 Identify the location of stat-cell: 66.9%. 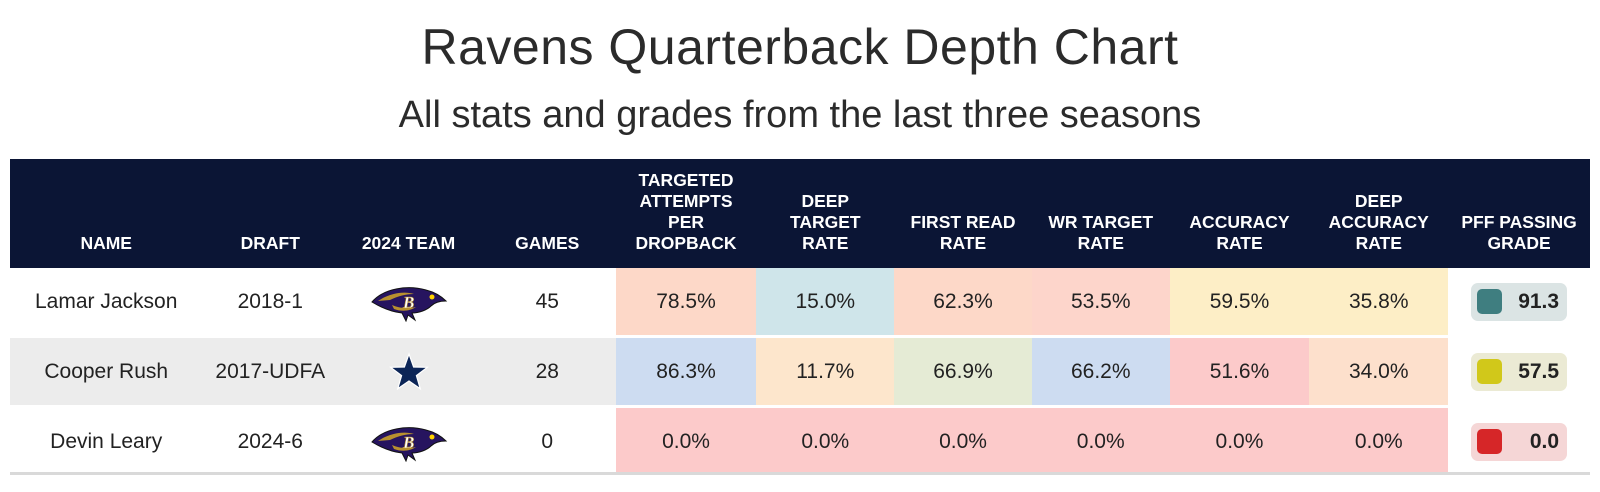
(963, 372).